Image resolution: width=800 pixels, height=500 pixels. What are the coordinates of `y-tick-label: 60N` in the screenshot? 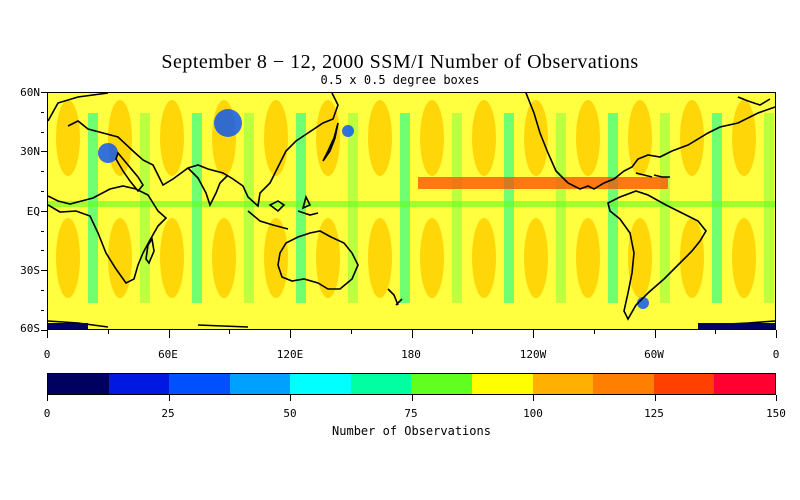 It's located at (30, 92).